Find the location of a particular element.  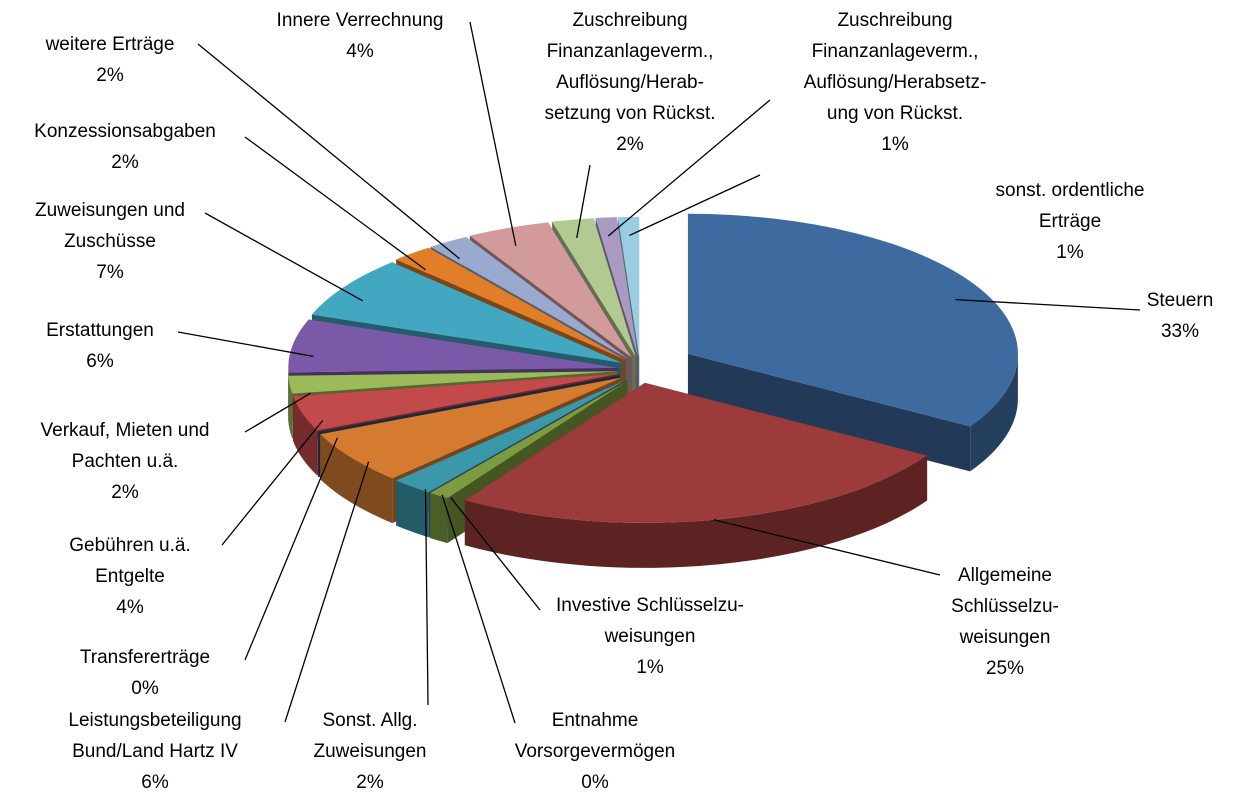

slice-label: Sonst. Allg. Zuweisungen is located at coordinates (369, 736).